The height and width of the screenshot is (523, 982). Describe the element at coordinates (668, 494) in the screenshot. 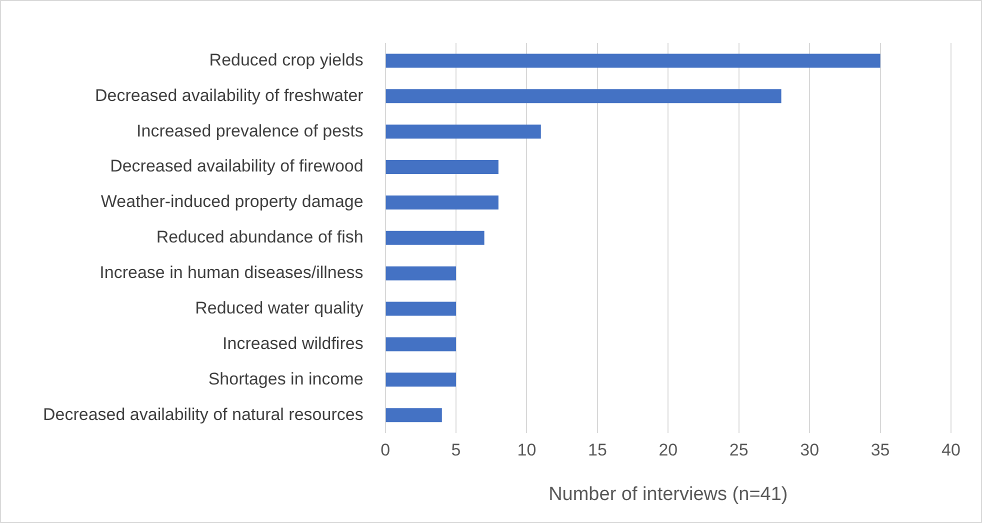

I see `x-axis-title: Number of interviews (n=41)` at that location.